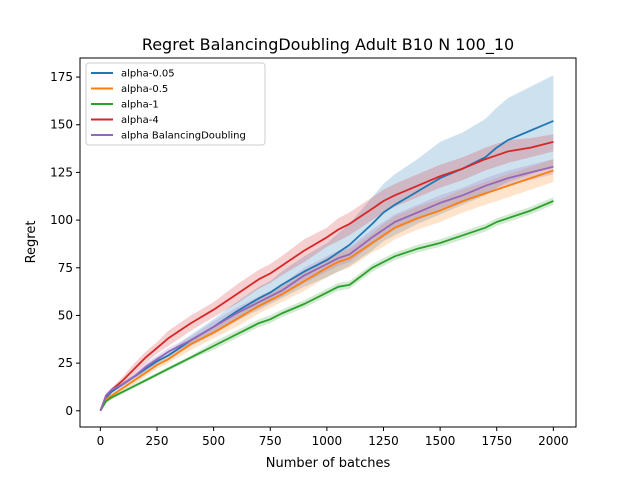 This screenshot has width=640, height=480. What do you see at coordinates (65, 315) in the screenshot?
I see `y-tick-label: 50` at bounding box center [65, 315].